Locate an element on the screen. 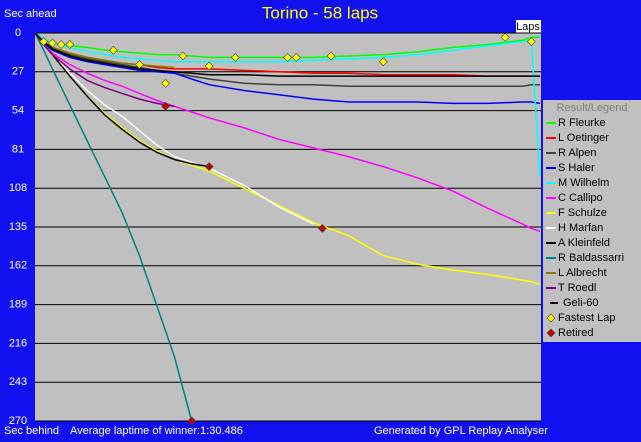  legend-label: F Schulze is located at coordinates (582, 213).